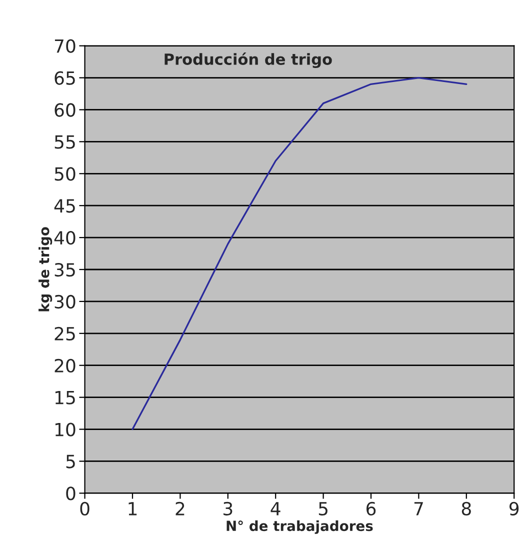 This screenshot has width=530, height=539. What do you see at coordinates (65, 46) in the screenshot?
I see `y-tick-label: 70` at bounding box center [65, 46].